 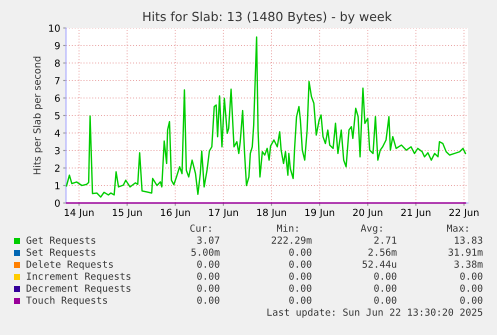 I want to click on legend-label: Decrement Requests, so click(x=78, y=289).